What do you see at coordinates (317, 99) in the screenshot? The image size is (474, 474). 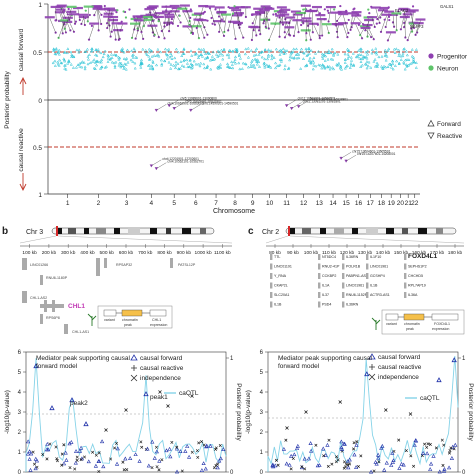 I see `panel-a-reactive-label: chr11:10591801-10592501` at bounding box center [317, 99].